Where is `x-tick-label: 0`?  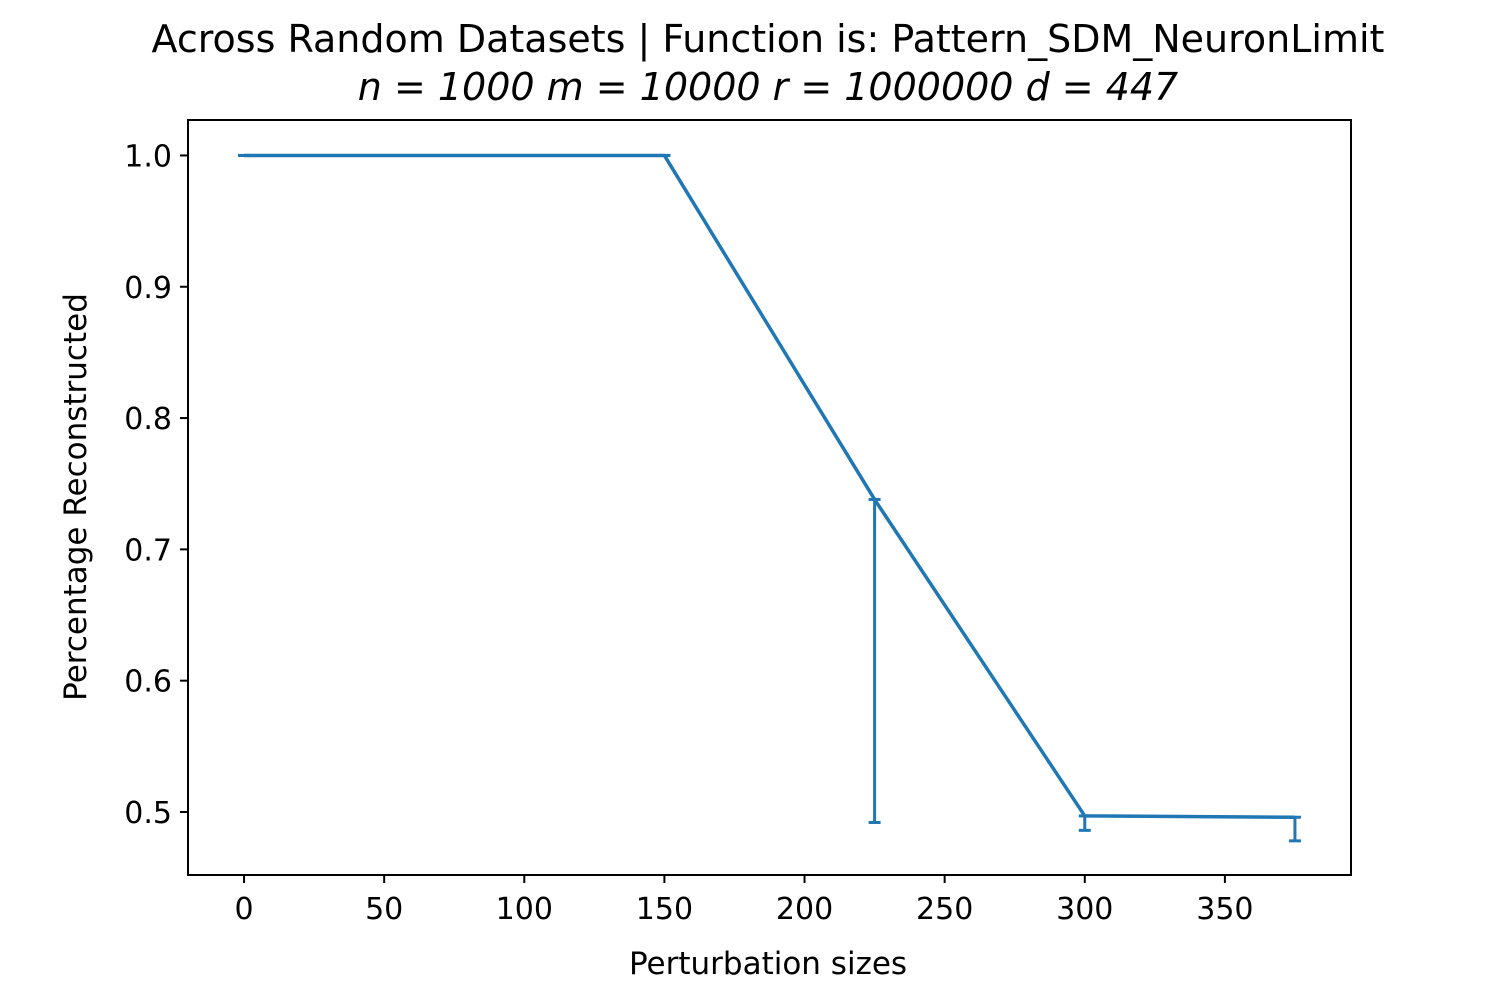 x-tick-label: 0 is located at coordinates (244, 909).